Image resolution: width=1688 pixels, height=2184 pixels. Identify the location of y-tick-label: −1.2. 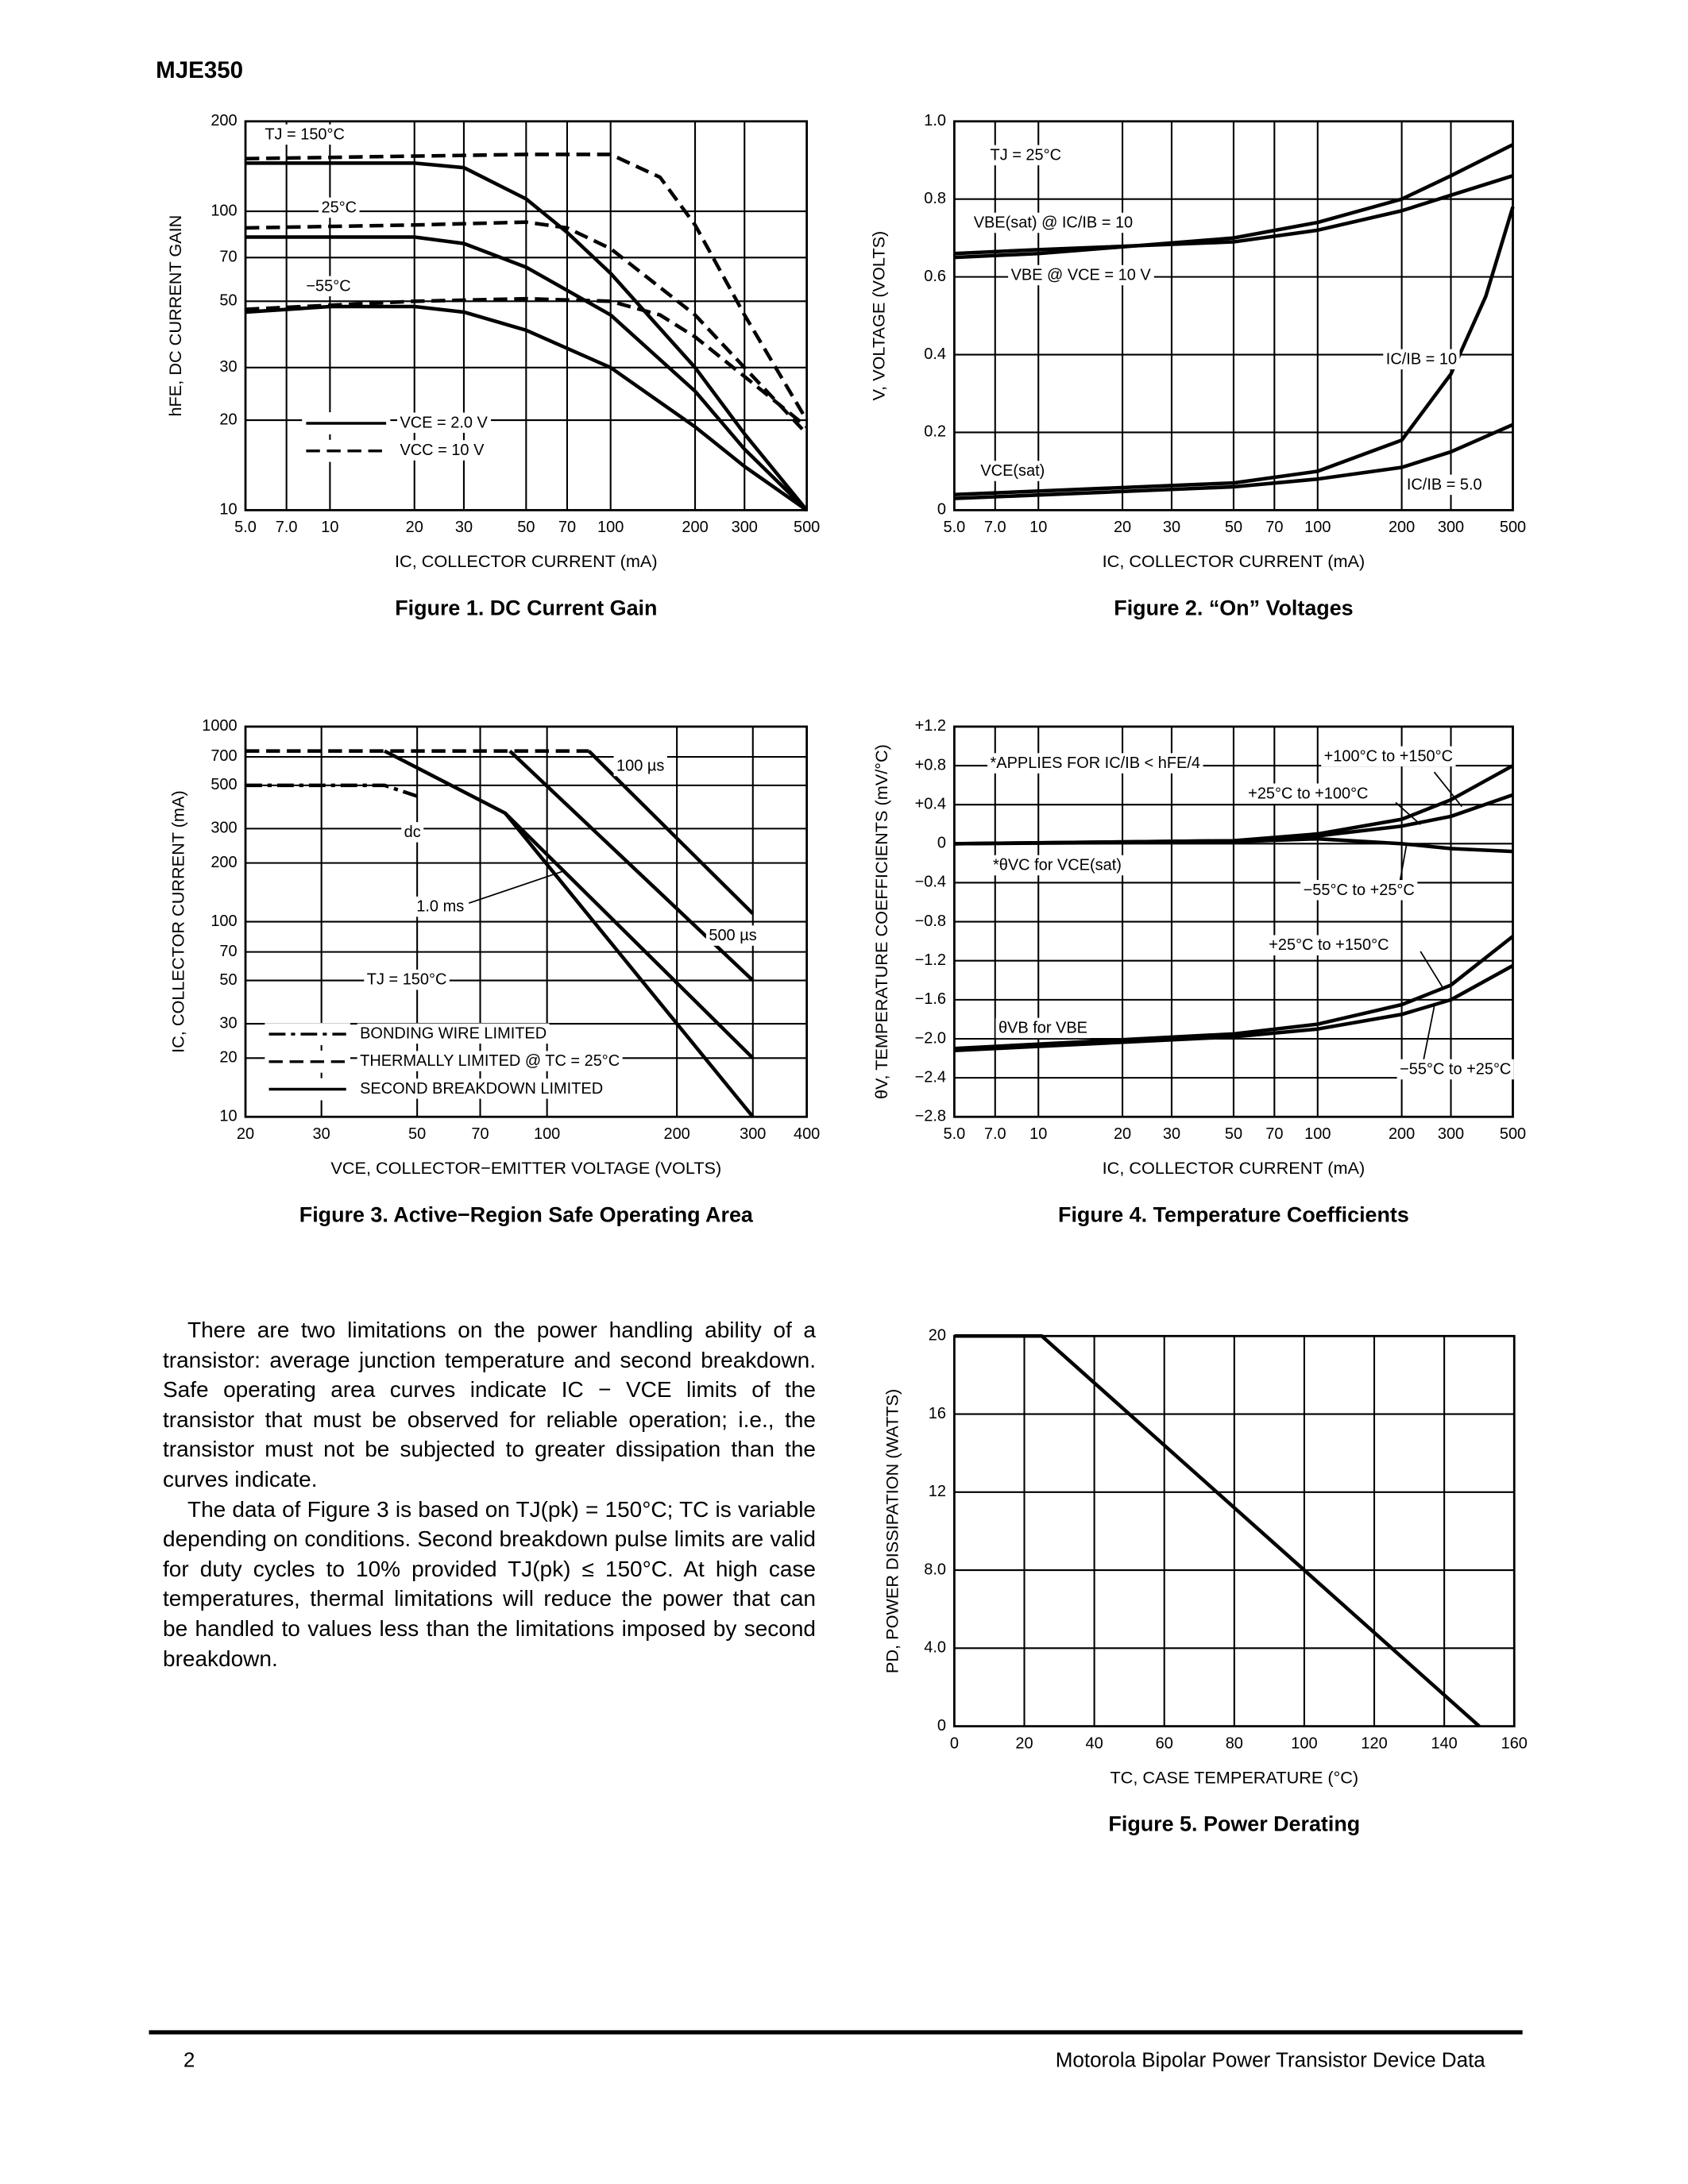
(931, 960).